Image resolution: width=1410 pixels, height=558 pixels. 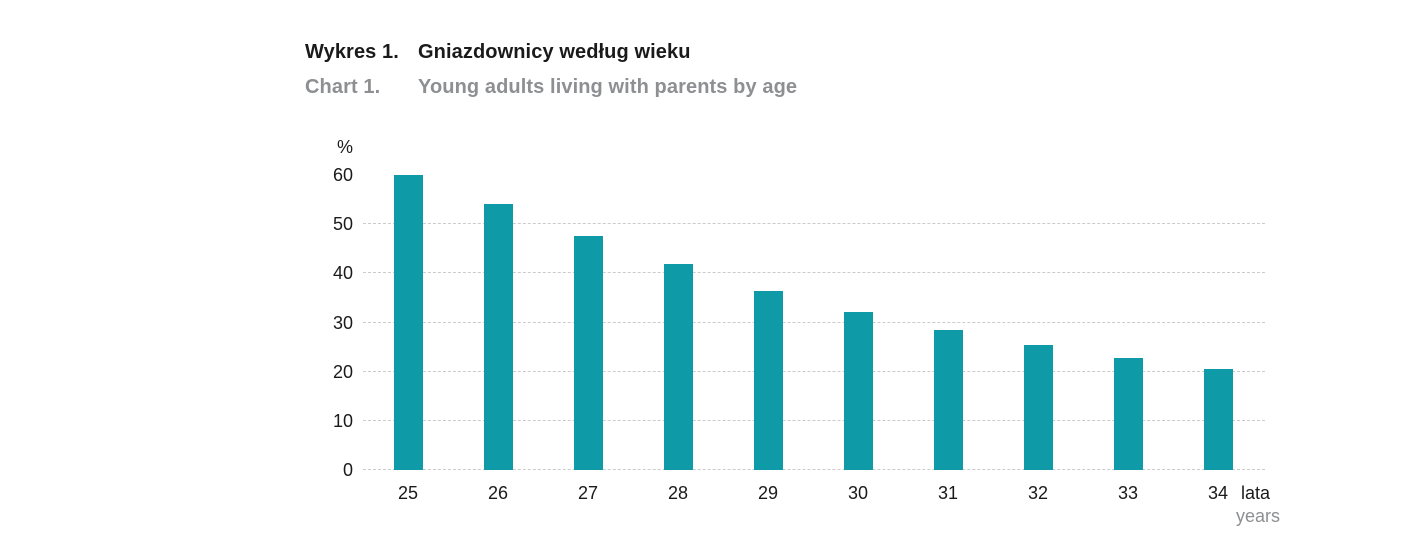 I want to click on y-tick-label-0: 0, so click(x=347, y=470).